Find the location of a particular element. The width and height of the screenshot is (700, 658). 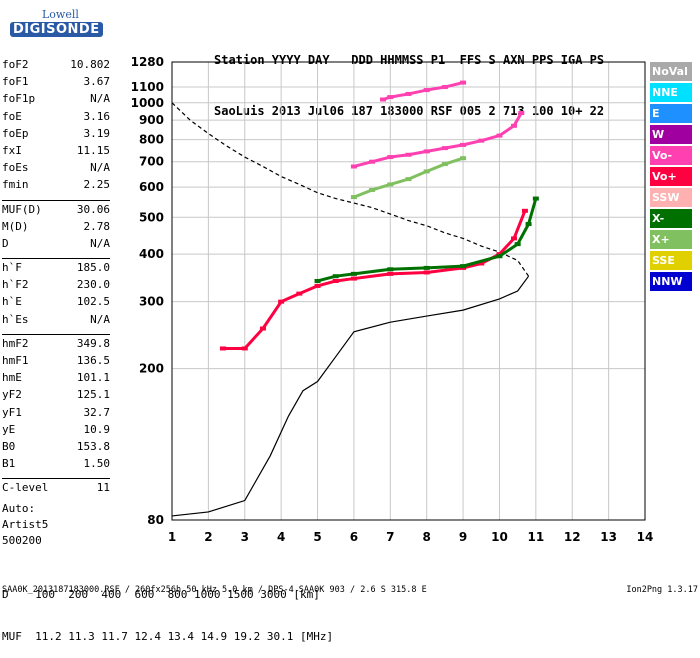

param-name: foE is located at coordinates (12, 116).